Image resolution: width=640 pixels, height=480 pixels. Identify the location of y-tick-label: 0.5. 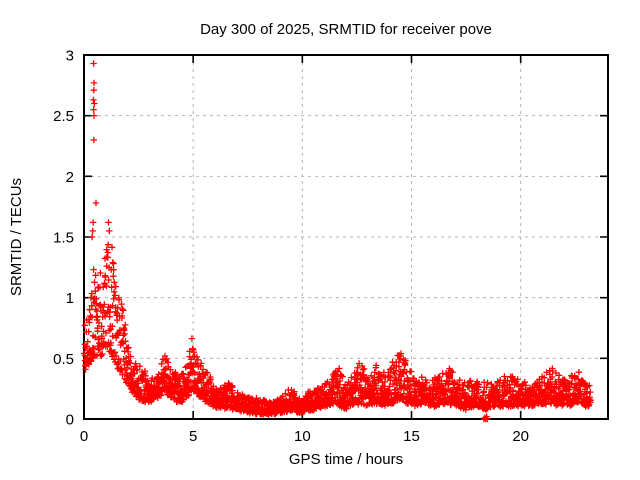
(63, 359).